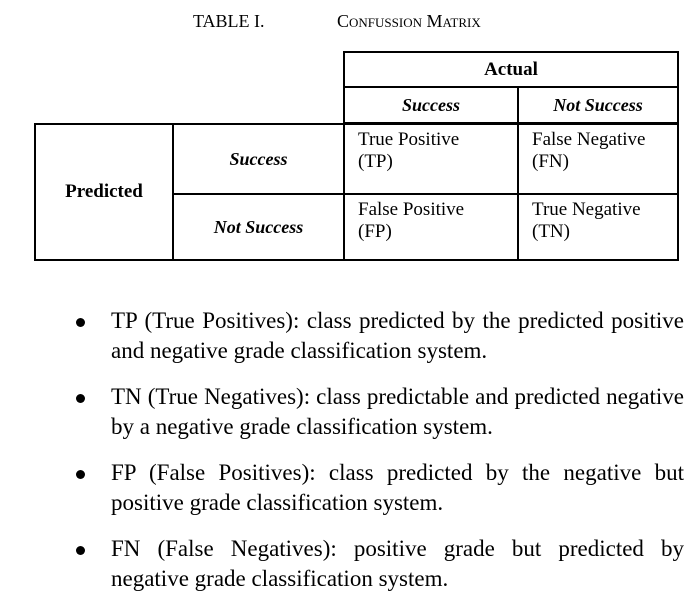 The image size is (697, 606). Describe the element at coordinates (589, 139) in the screenshot. I see `cell-fn-name: False Negative` at that location.